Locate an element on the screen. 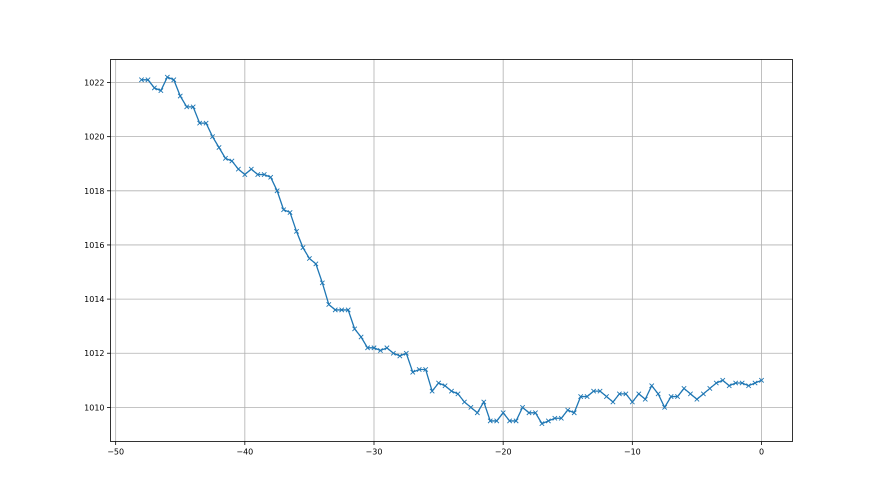 This screenshot has width=880, height=499. y-tick-label: 1012 is located at coordinates (94, 353).